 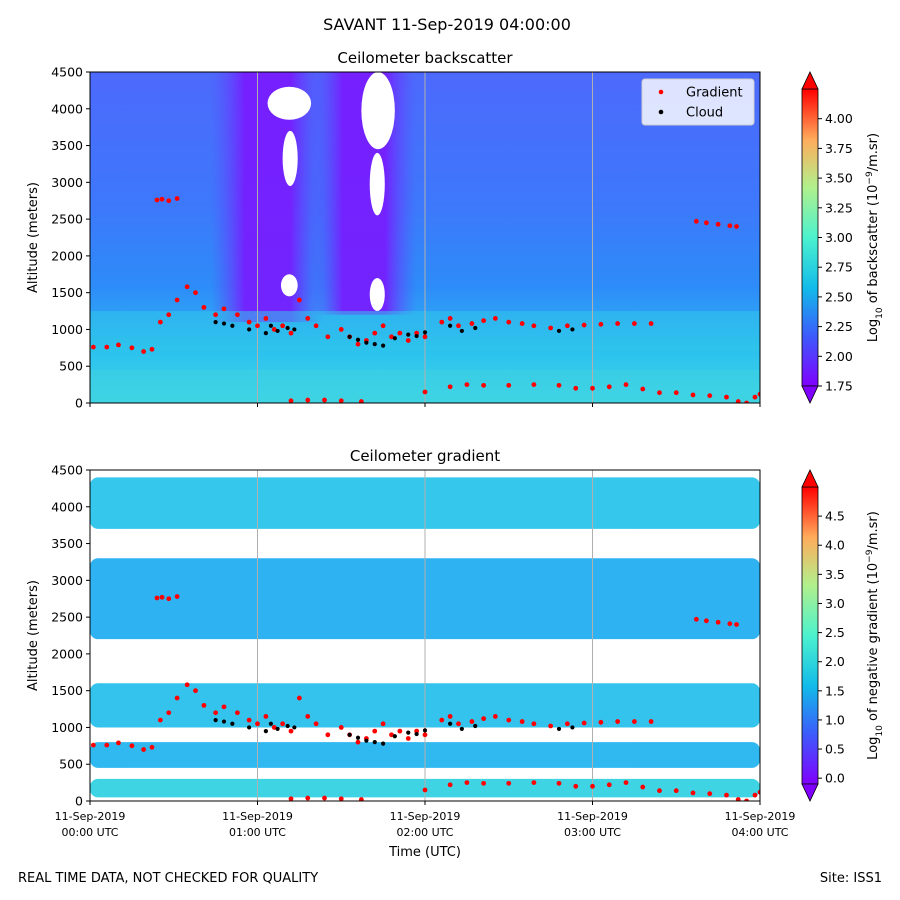 I want to click on colorbar-tick-label: 2.0, so click(x=835, y=661).